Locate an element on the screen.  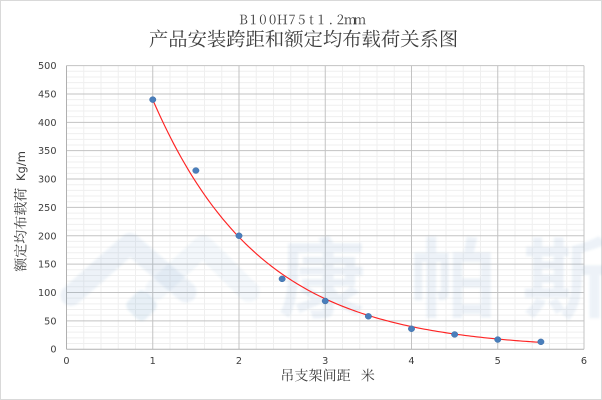
y-tick-label: 100 is located at coordinates (47, 293).